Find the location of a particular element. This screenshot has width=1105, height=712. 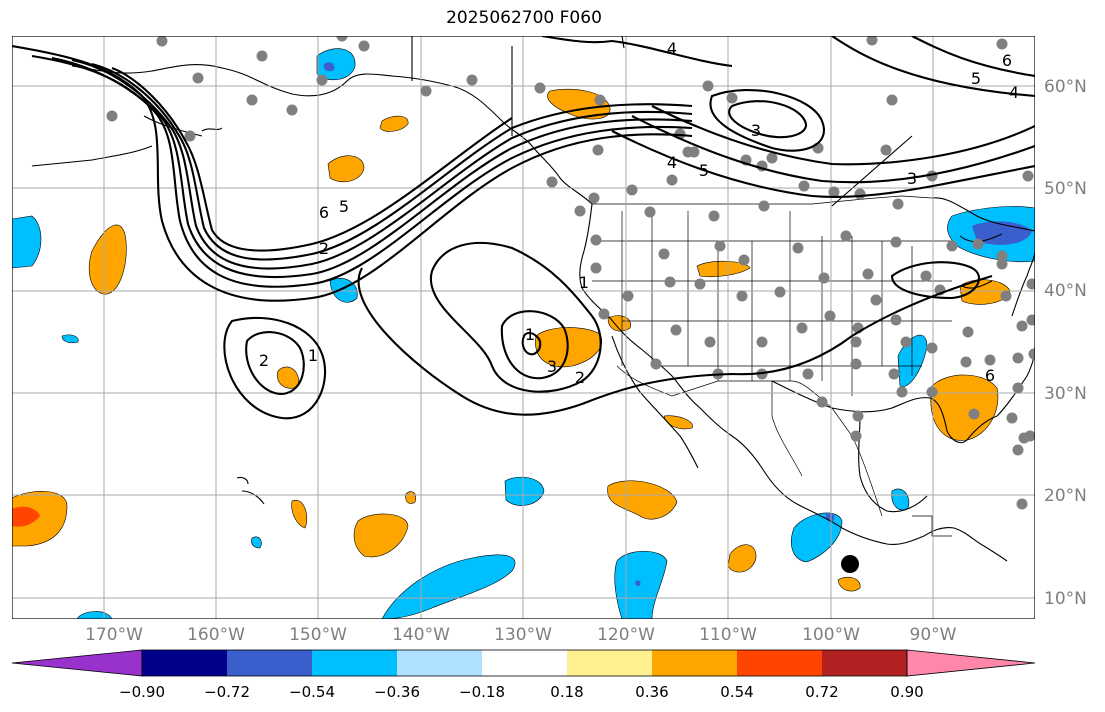

lat-label: 30°N is located at coordinates (1065, 394).